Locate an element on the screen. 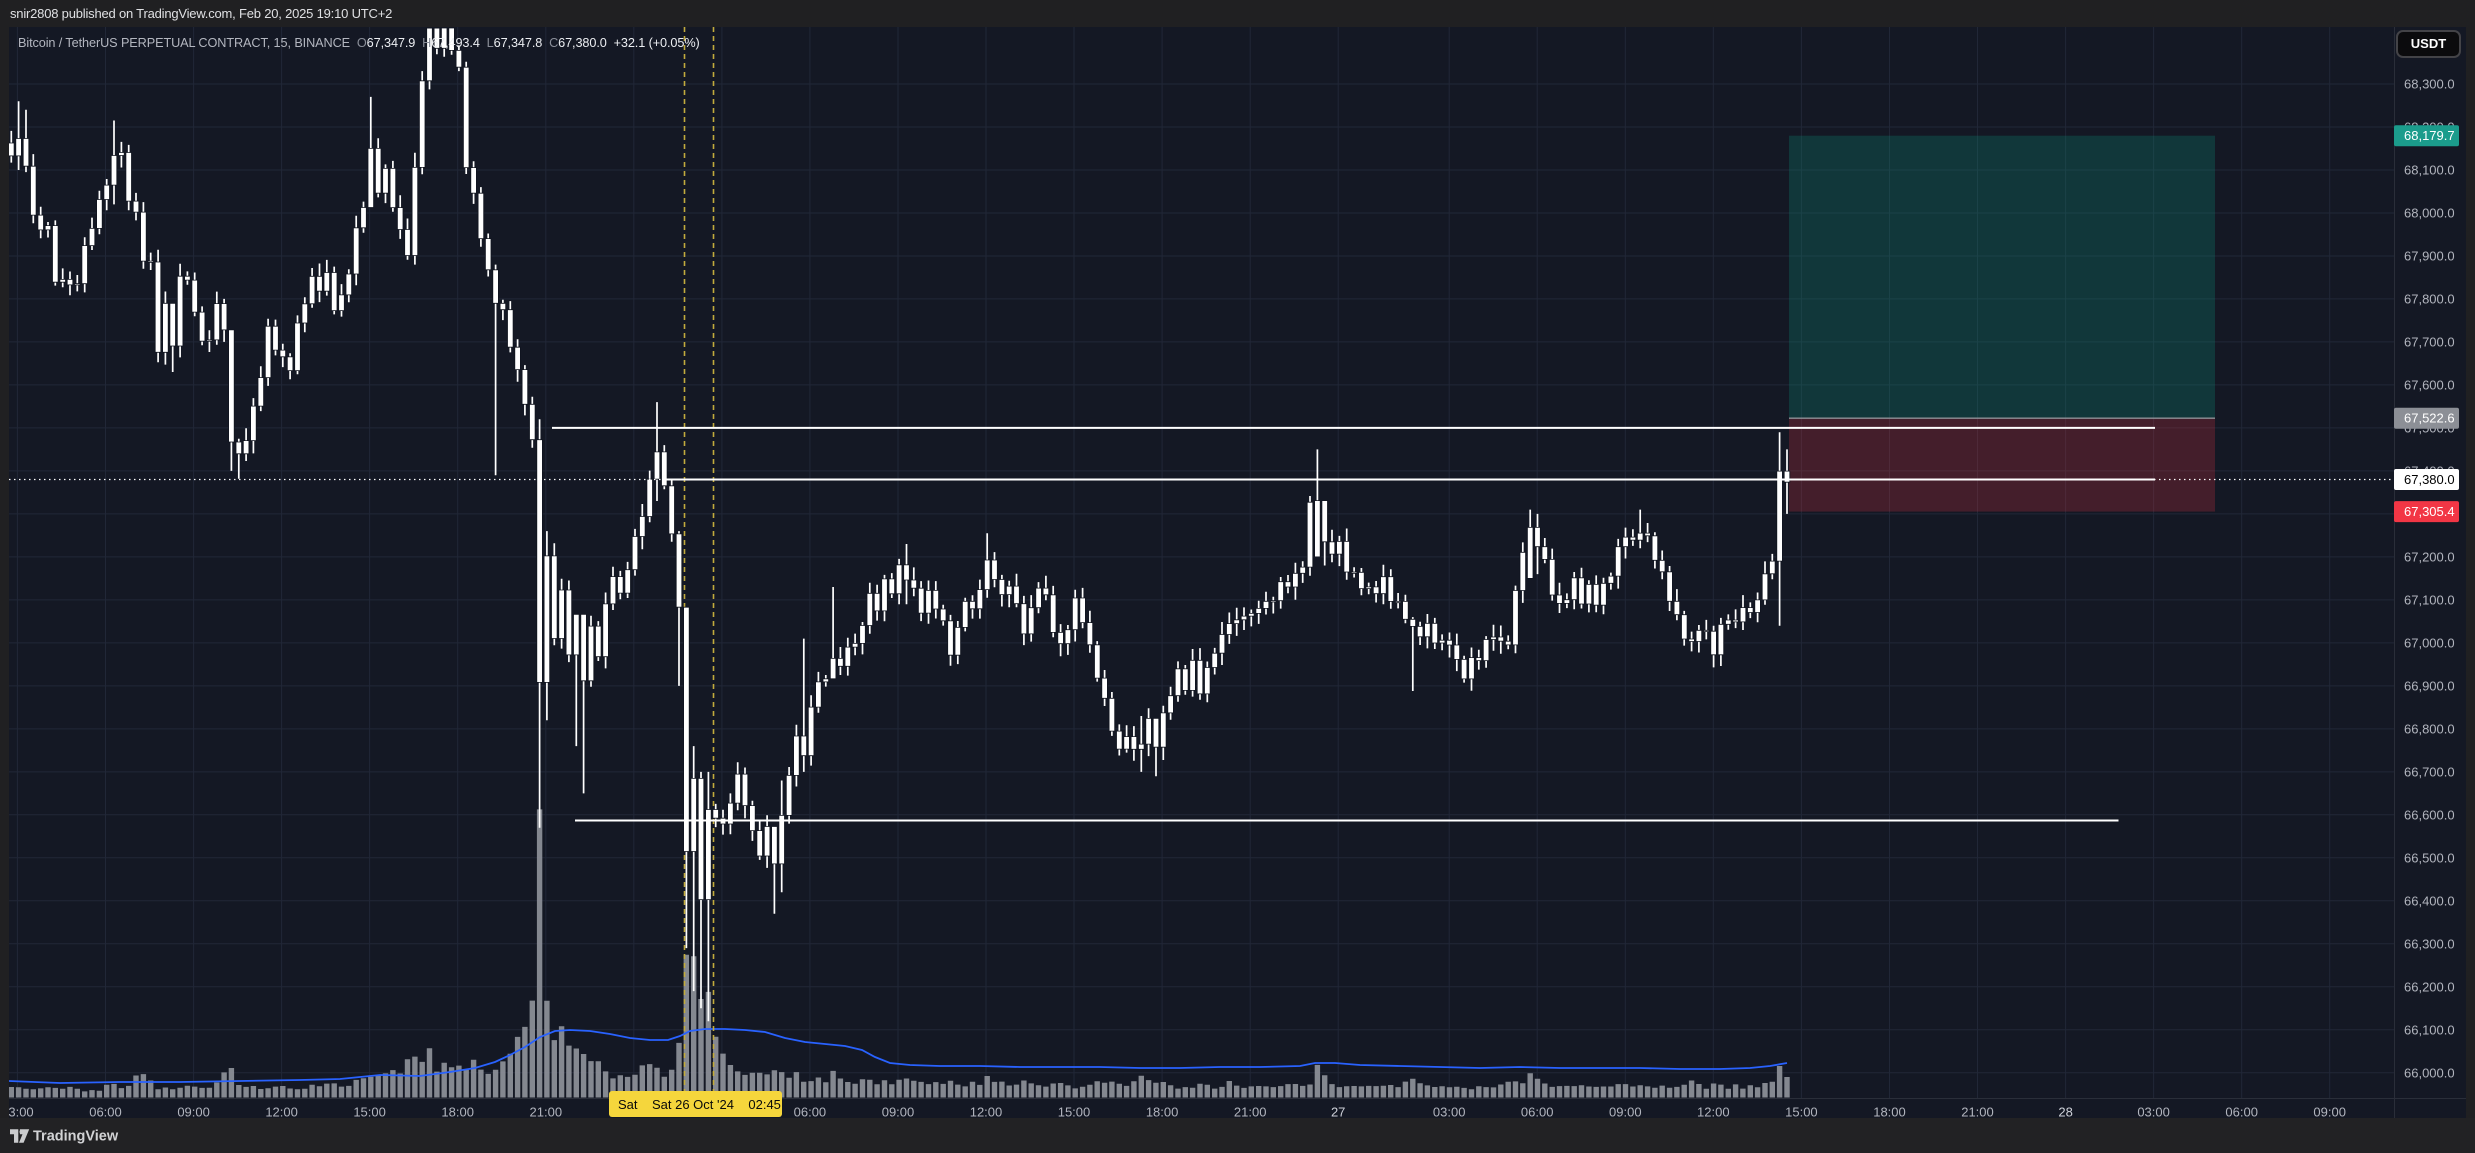  svg-text: 66,600.0 is located at coordinates (2429, 814).